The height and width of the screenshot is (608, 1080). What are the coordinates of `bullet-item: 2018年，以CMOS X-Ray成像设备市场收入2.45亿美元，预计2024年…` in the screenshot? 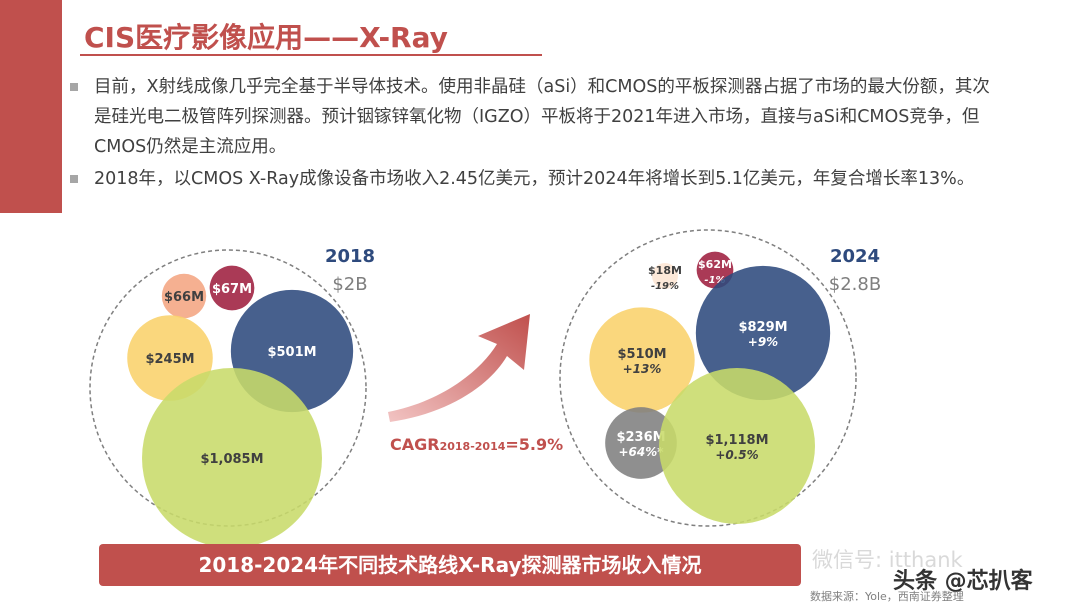 It's located at (536, 179).